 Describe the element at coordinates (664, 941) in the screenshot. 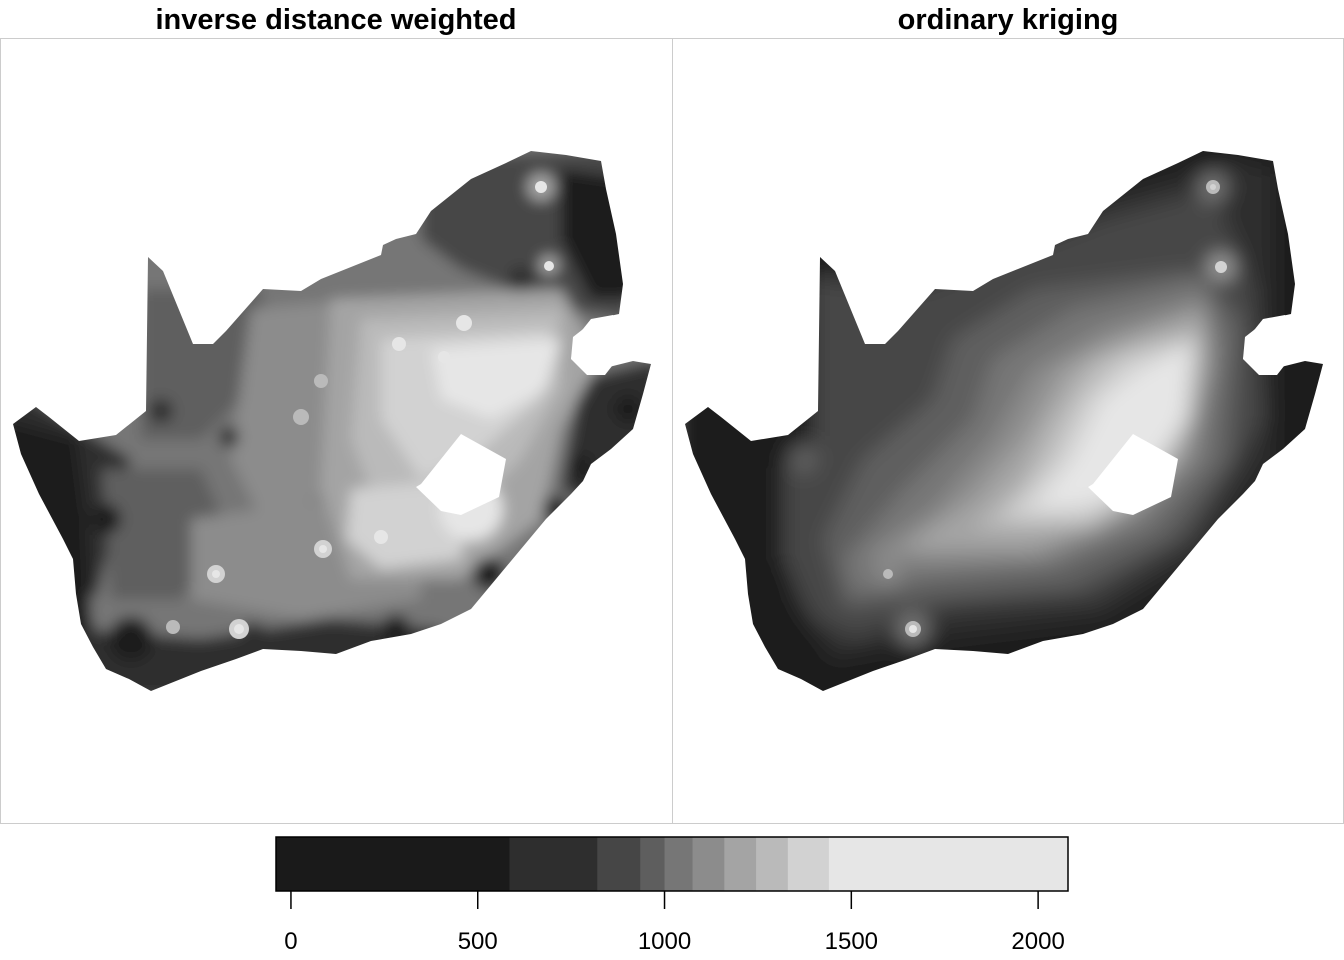

I see `color-key-tick-label: 1000` at that location.